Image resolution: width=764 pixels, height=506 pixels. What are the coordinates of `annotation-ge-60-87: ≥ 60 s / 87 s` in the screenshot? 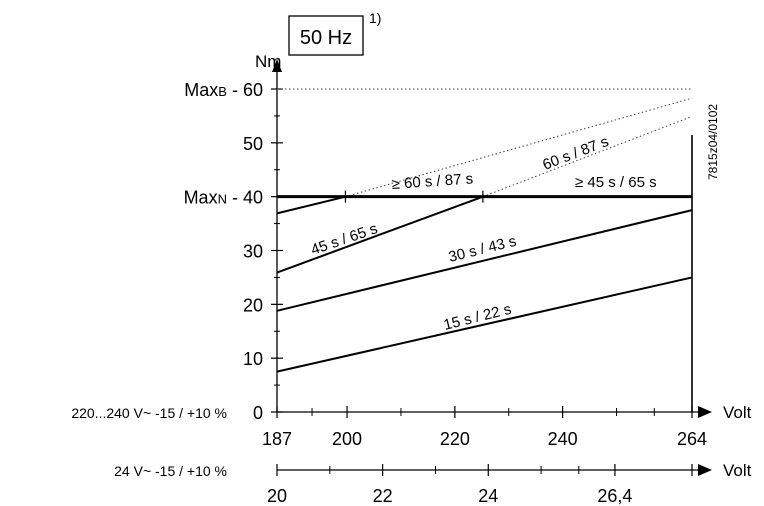 It's located at (432, 181).